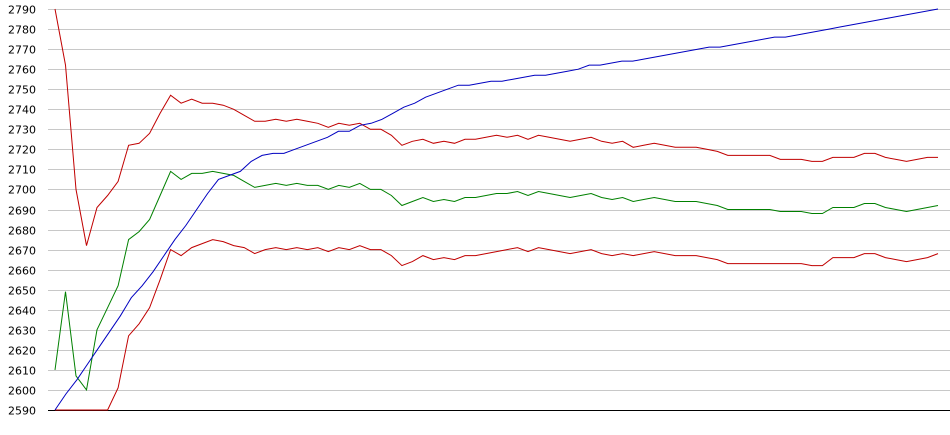 This screenshot has height=435, width=950. I want to click on y-tick-label: 2700, so click(22, 190).